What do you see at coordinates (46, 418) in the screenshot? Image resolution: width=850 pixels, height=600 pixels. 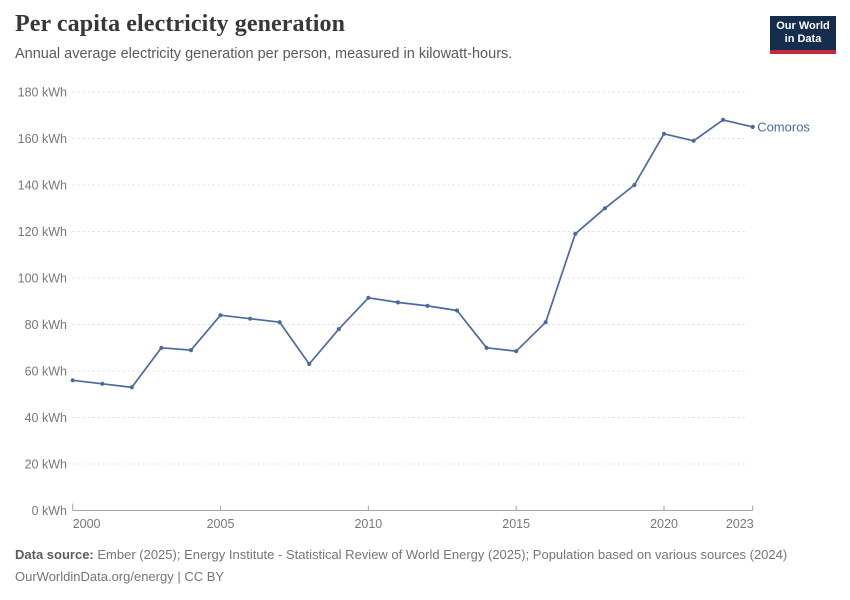 I see `y-tick-label-40: 40 kWh` at bounding box center [46, 418].